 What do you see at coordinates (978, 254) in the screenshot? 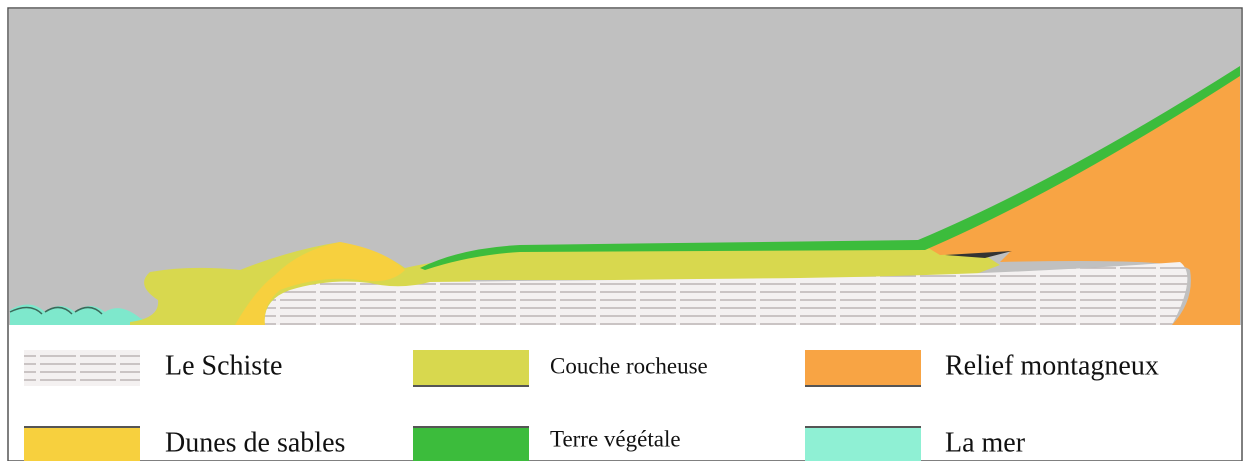
I see `rock-wedge` at bounding box center [978, 254].